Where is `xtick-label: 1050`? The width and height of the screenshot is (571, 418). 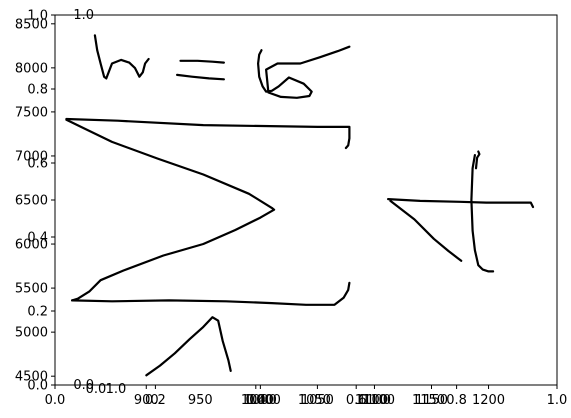
xtick-label: 1050 is located at coordinates (317, 400).